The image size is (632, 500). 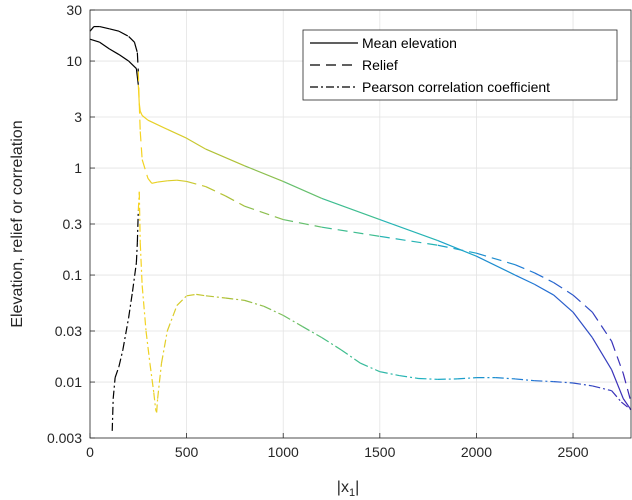 What do you see at coordinates (74, 10) in the screenshot?
I see `y-tick-label: 30` at bounding box center [74, 10].